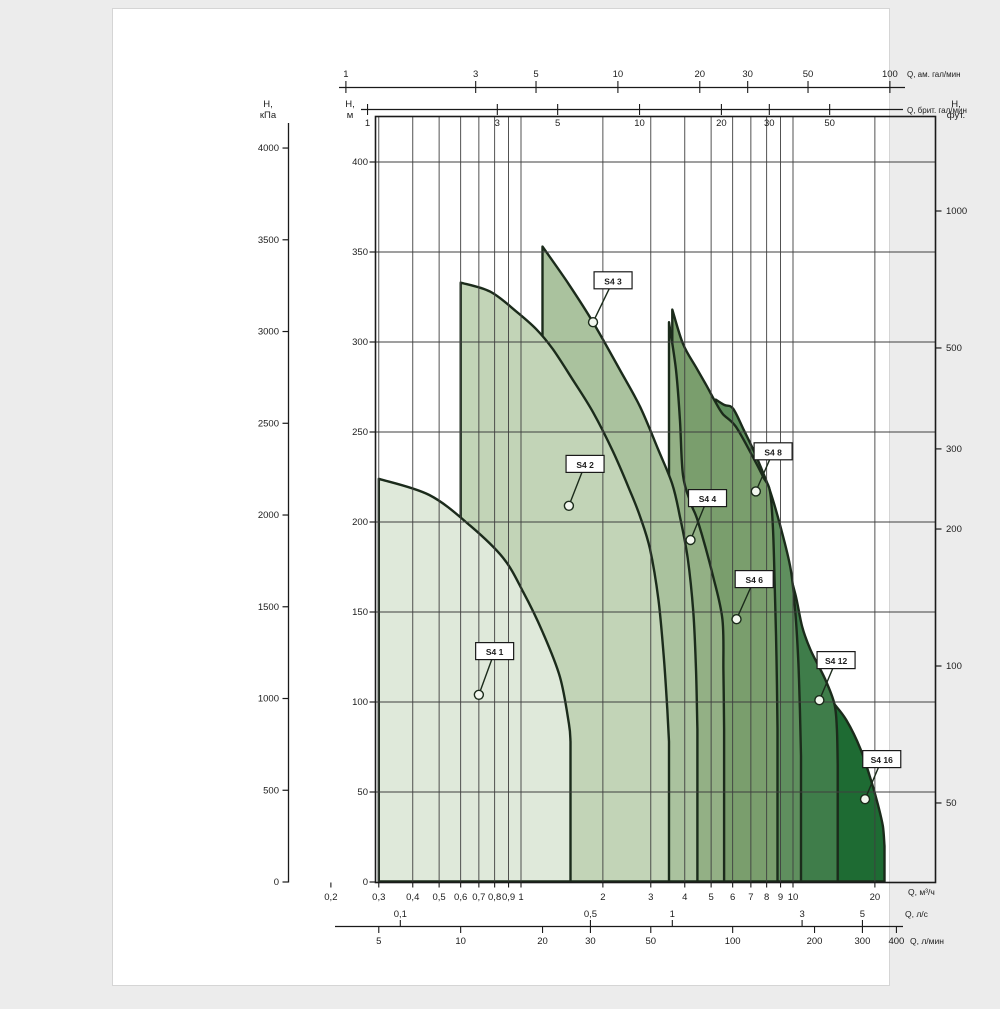 This screenshot has width=1000, height=1009. Describe the element at coordinates (732, 897) in the screenshot. I see `tick-label-q-m3h: 6` at that location.